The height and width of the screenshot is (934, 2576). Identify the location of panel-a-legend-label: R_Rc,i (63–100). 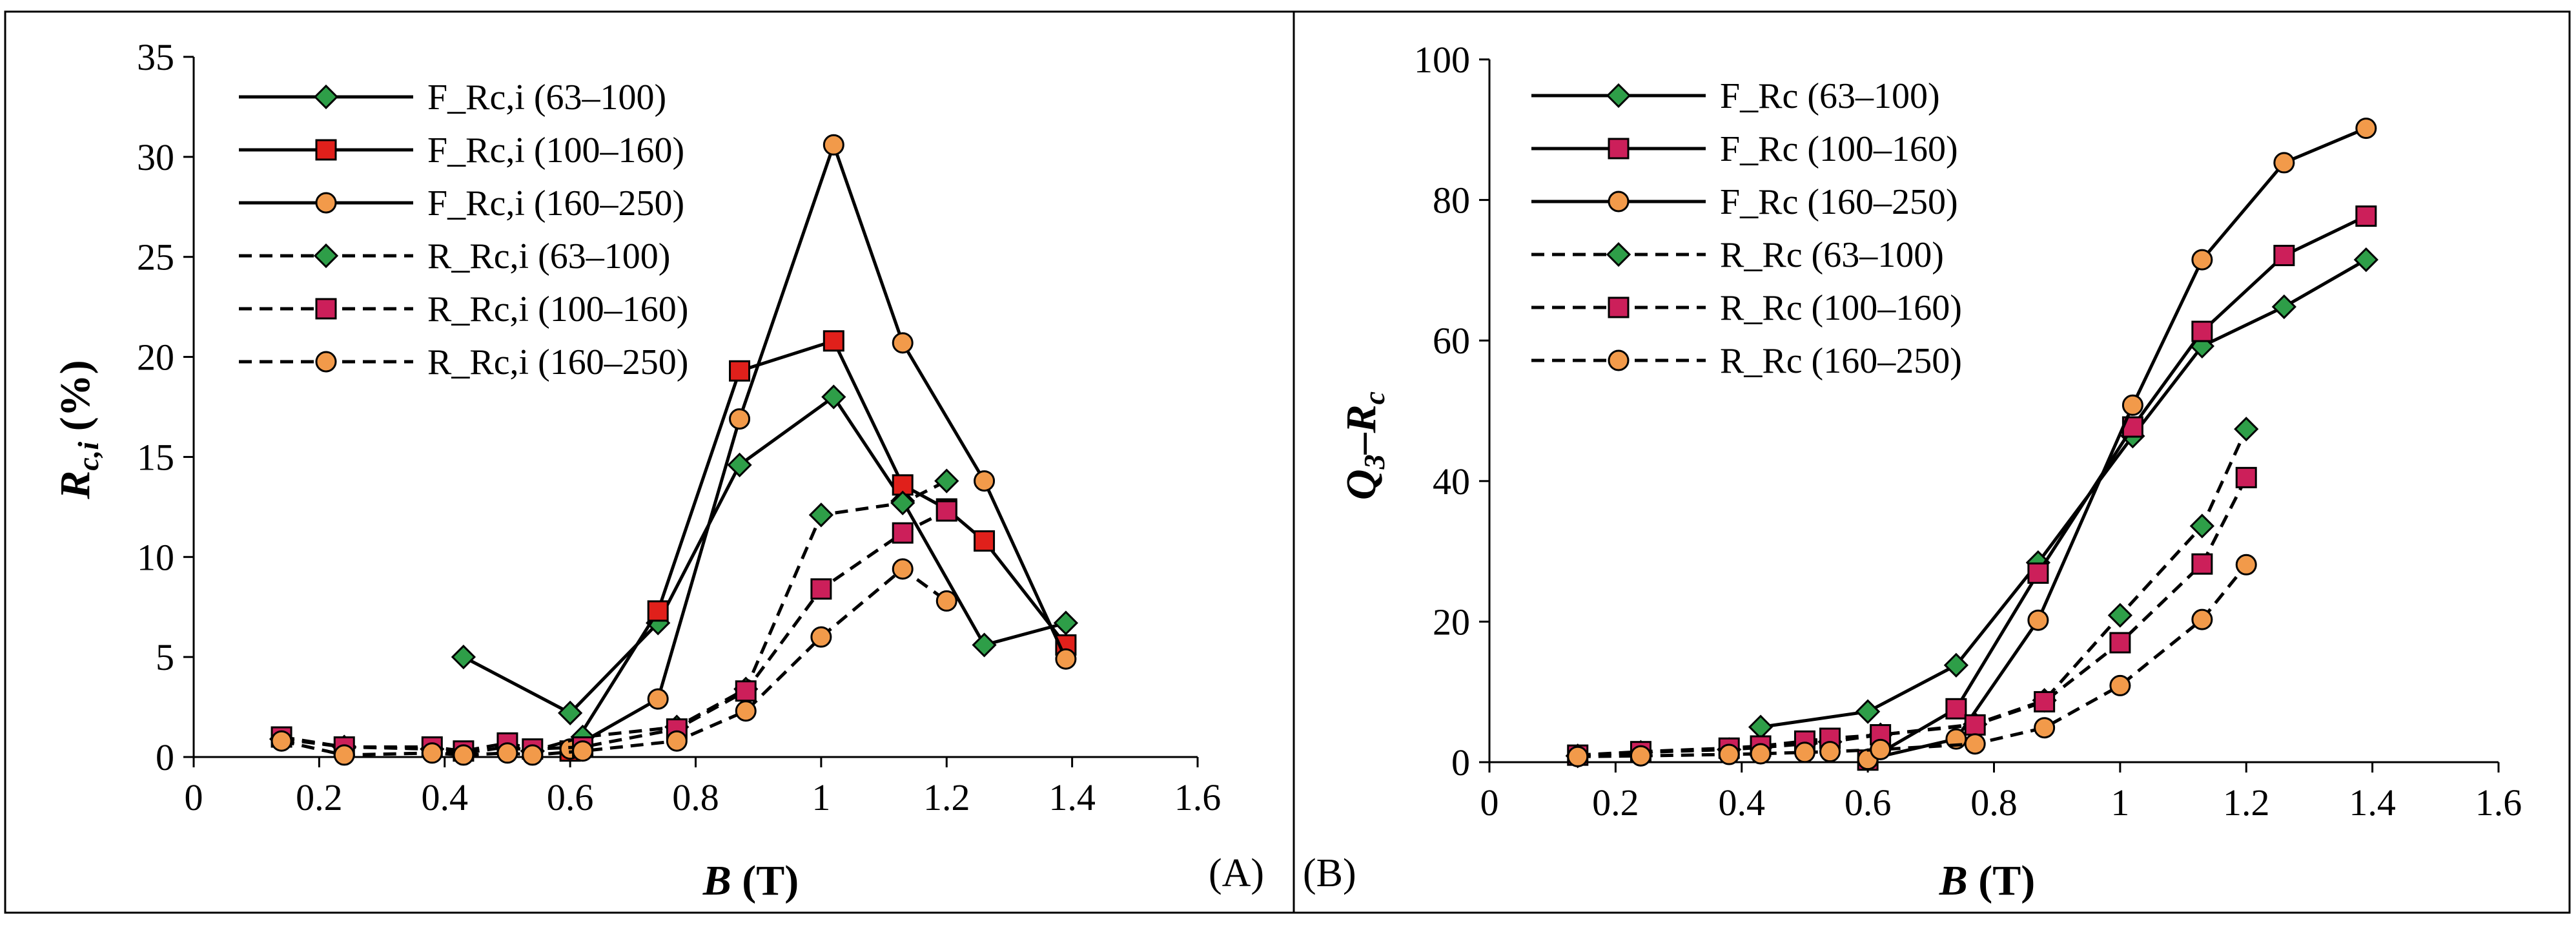
(548, 256).